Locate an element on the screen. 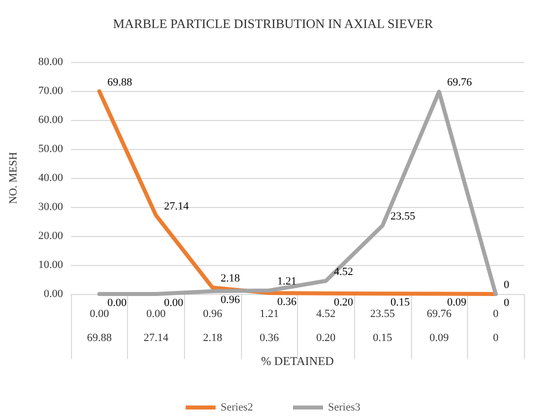 The width and height of the screenshot is (546, 420). data-label: 0.15 is located at coordinates (400, 302).